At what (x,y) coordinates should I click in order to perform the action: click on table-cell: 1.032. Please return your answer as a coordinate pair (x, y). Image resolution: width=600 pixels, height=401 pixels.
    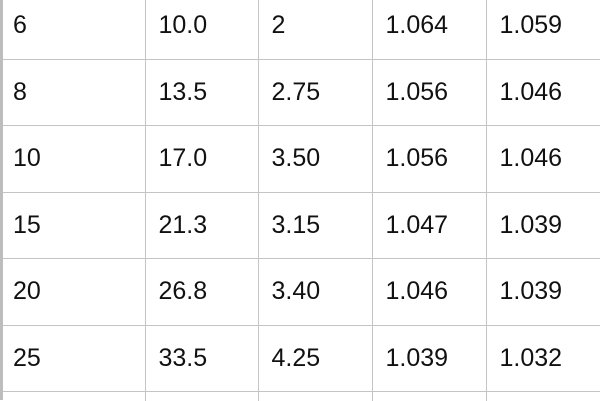
    Looking at the image, I should click on (542, 358).